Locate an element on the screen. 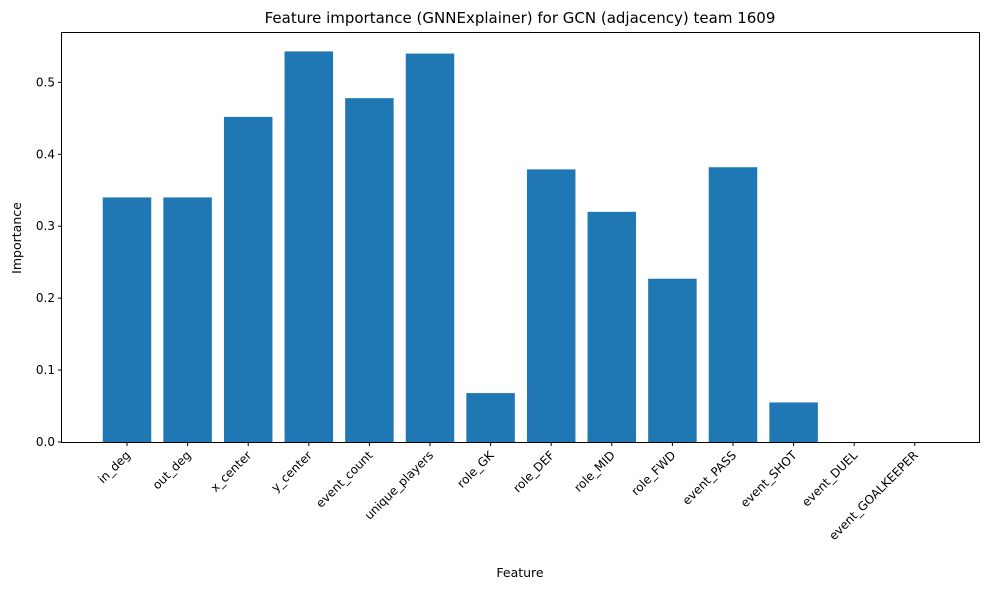  y-tick-label: 0.3 is located at coordinates (45, 226).